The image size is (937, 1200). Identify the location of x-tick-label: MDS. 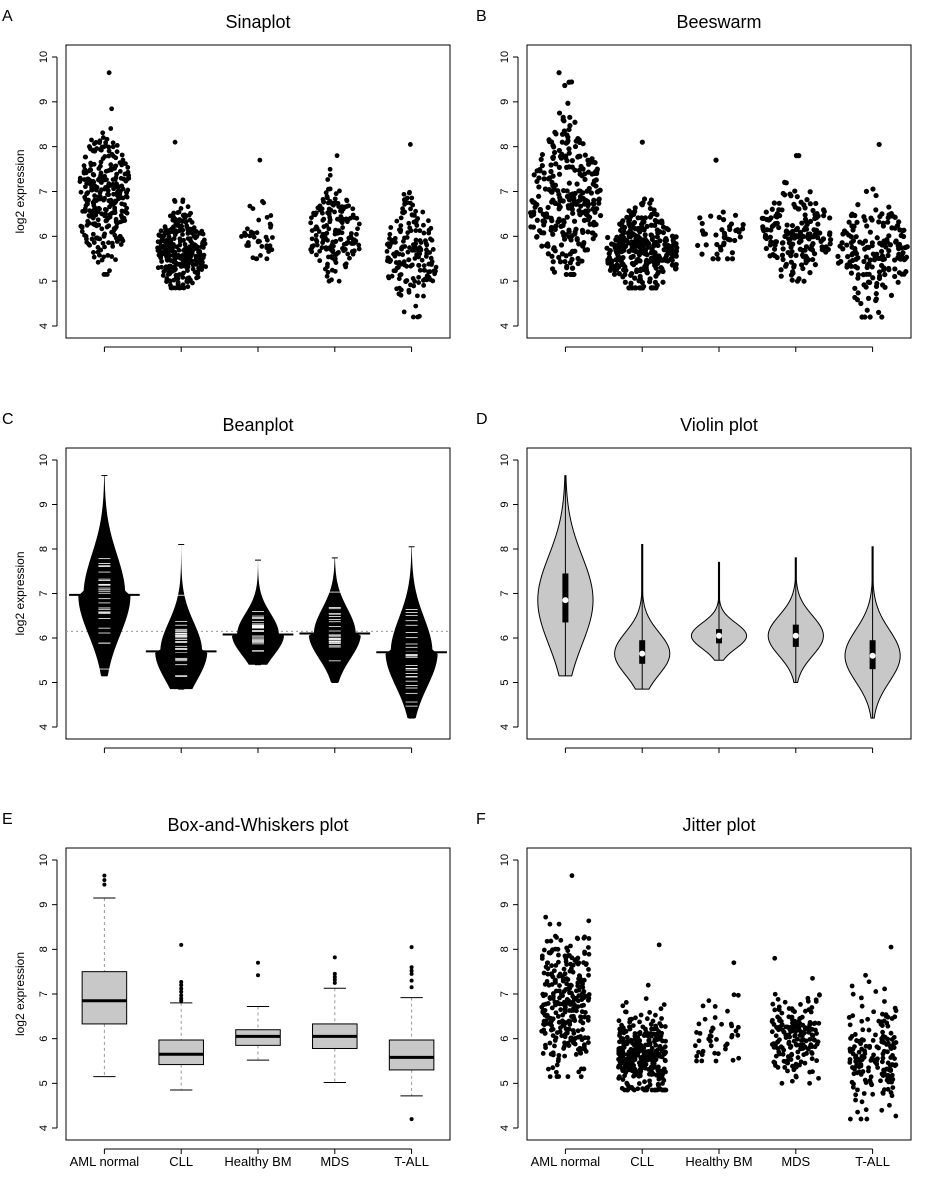
(795, 1161).